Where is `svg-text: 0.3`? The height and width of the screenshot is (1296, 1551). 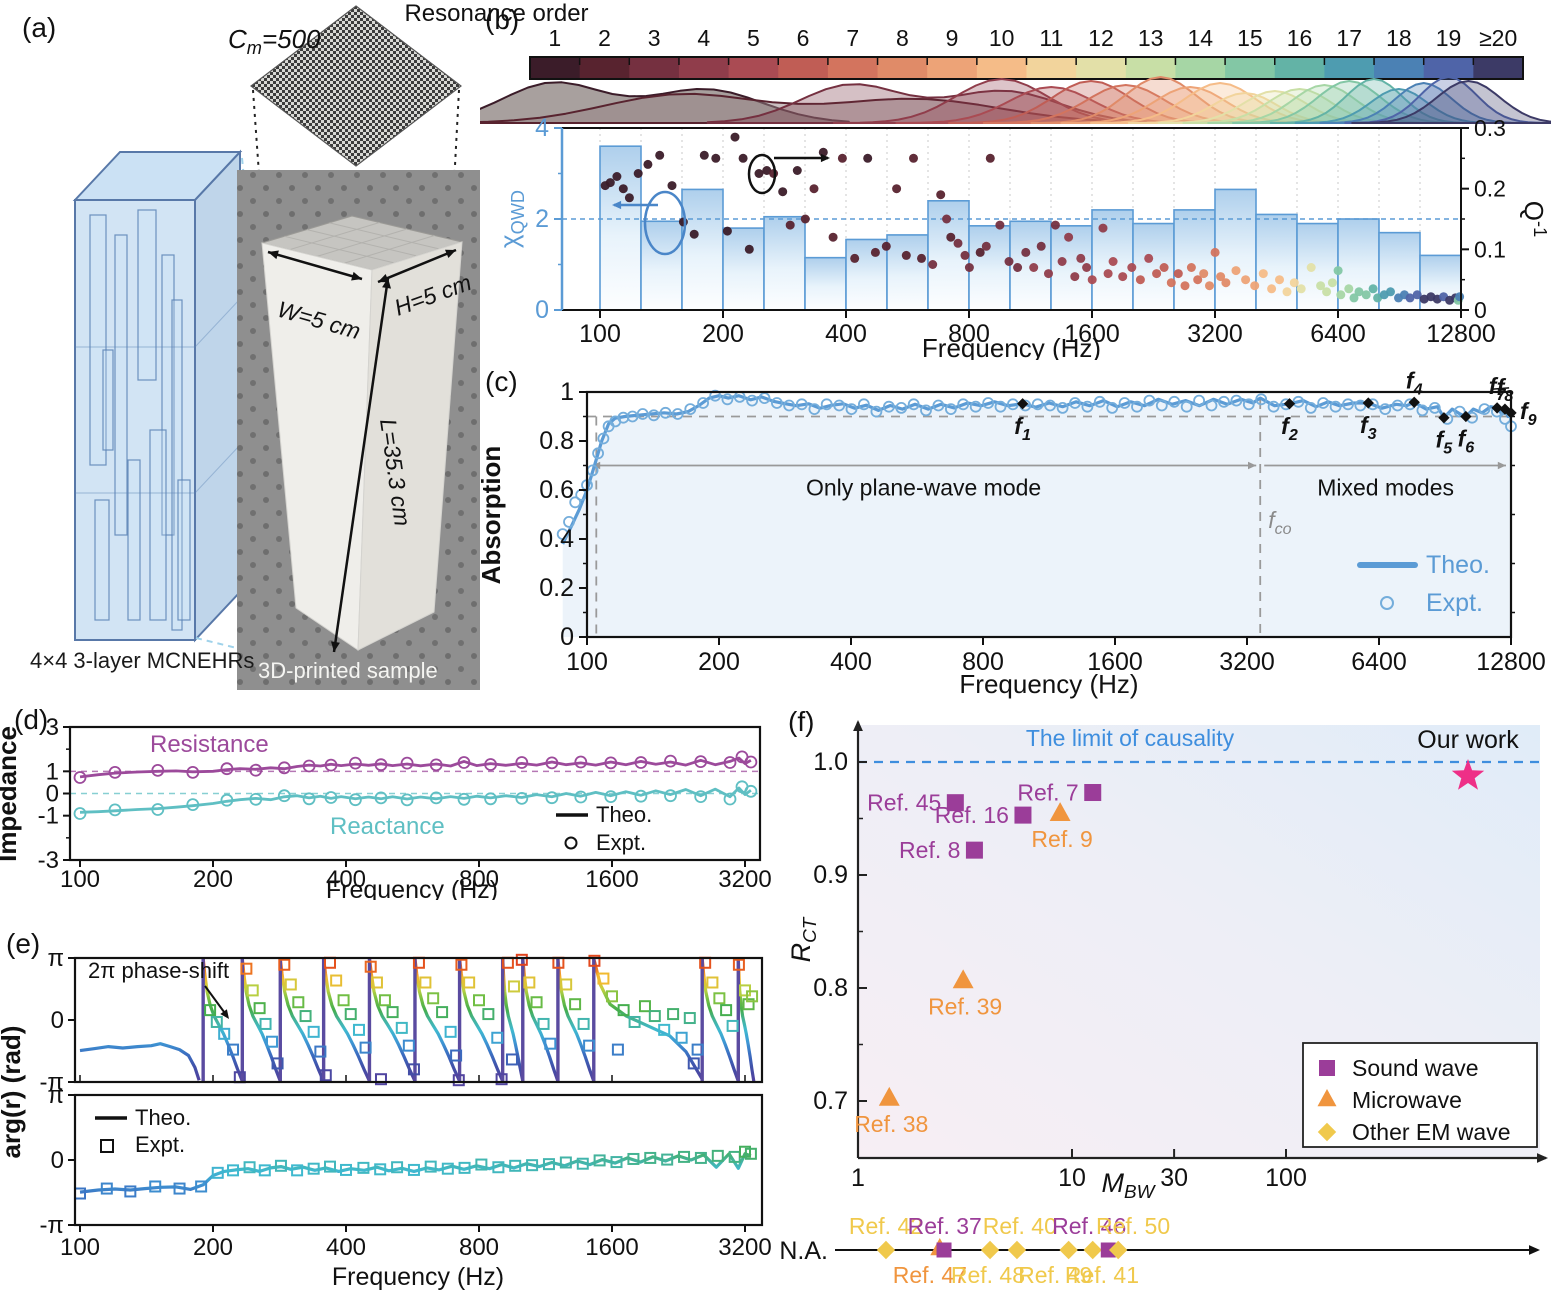
svg-text: 0.3 is located at coordinates (1490, 128).